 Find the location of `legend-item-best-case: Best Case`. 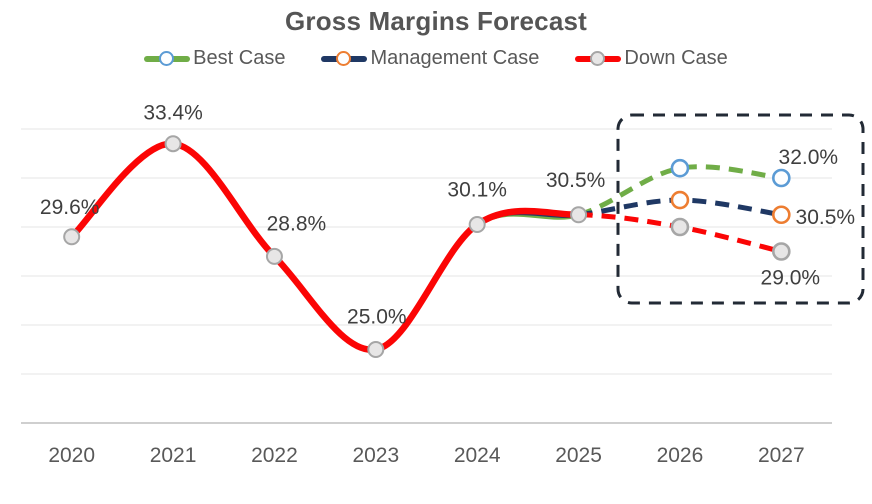

legend-item-best-case: Best Case is located at coordinates (214, 58).